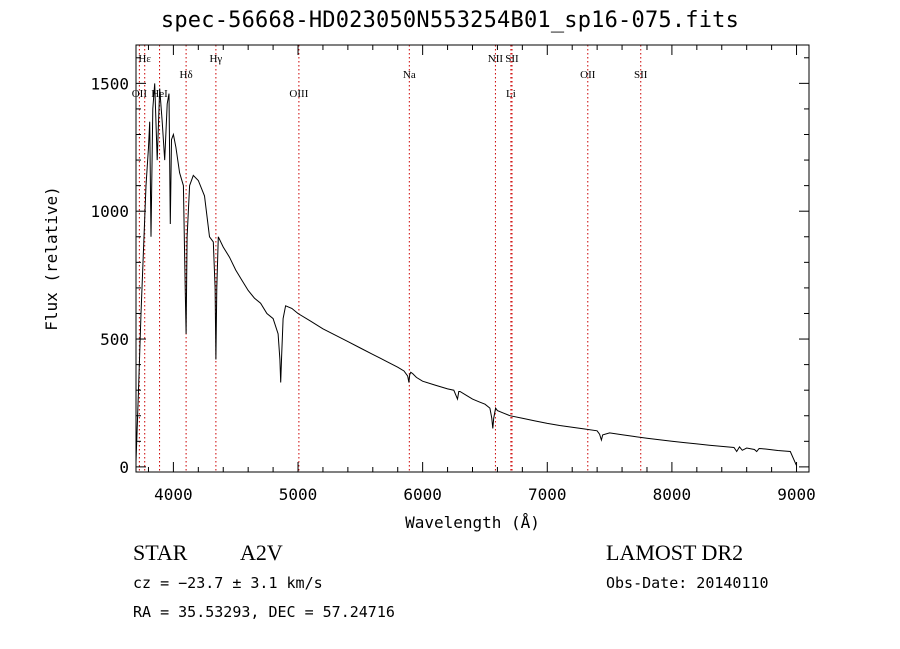 Image resolution: width=900 pixels, height=649 pixels. I want to click on observation-date: Obs-Date: 20140110, so click(687, 583).